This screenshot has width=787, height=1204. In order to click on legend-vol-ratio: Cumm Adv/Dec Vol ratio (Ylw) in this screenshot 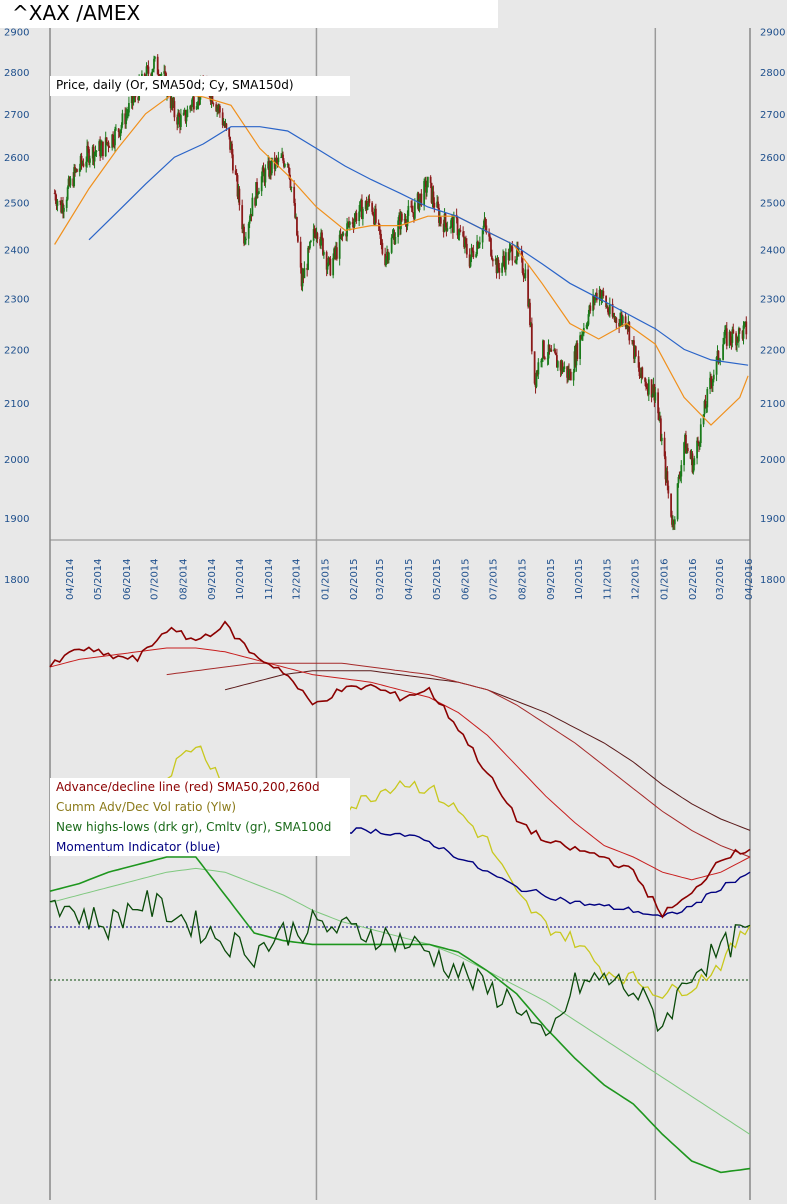, I will do `click(146, 807)`.